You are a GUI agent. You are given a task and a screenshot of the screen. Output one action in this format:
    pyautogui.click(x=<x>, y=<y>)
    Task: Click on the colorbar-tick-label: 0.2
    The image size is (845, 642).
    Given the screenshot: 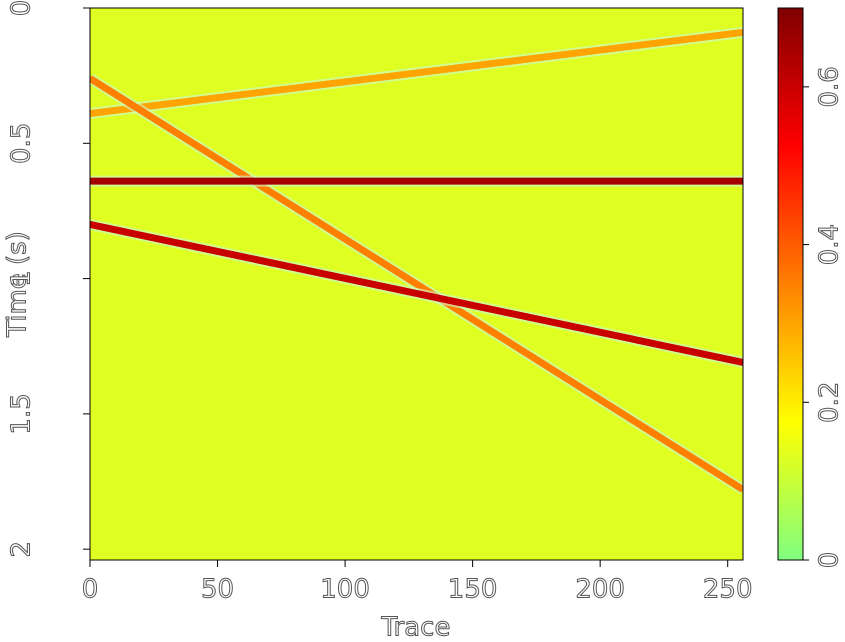 What is the action you would take?
    pyautogui.click(x=830, y=402)
    